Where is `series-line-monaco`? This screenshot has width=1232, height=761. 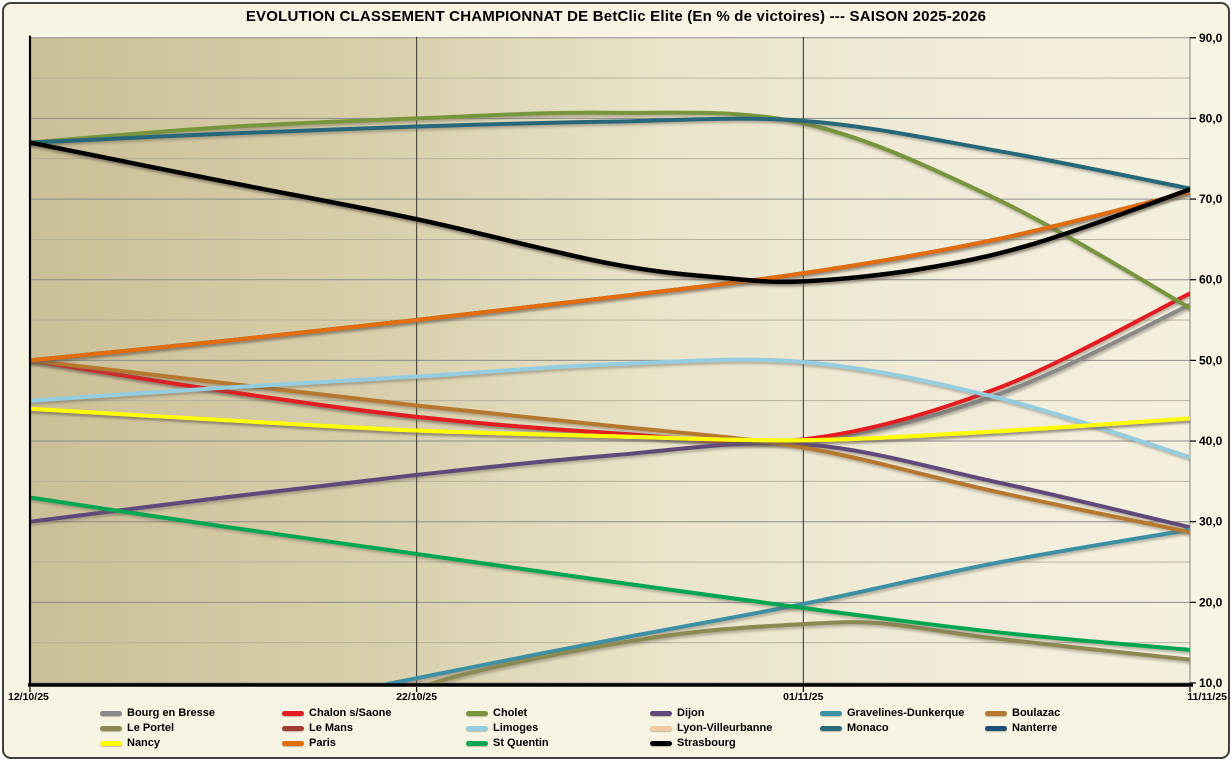 series-line-monaco is located at coordinates (610, 153).